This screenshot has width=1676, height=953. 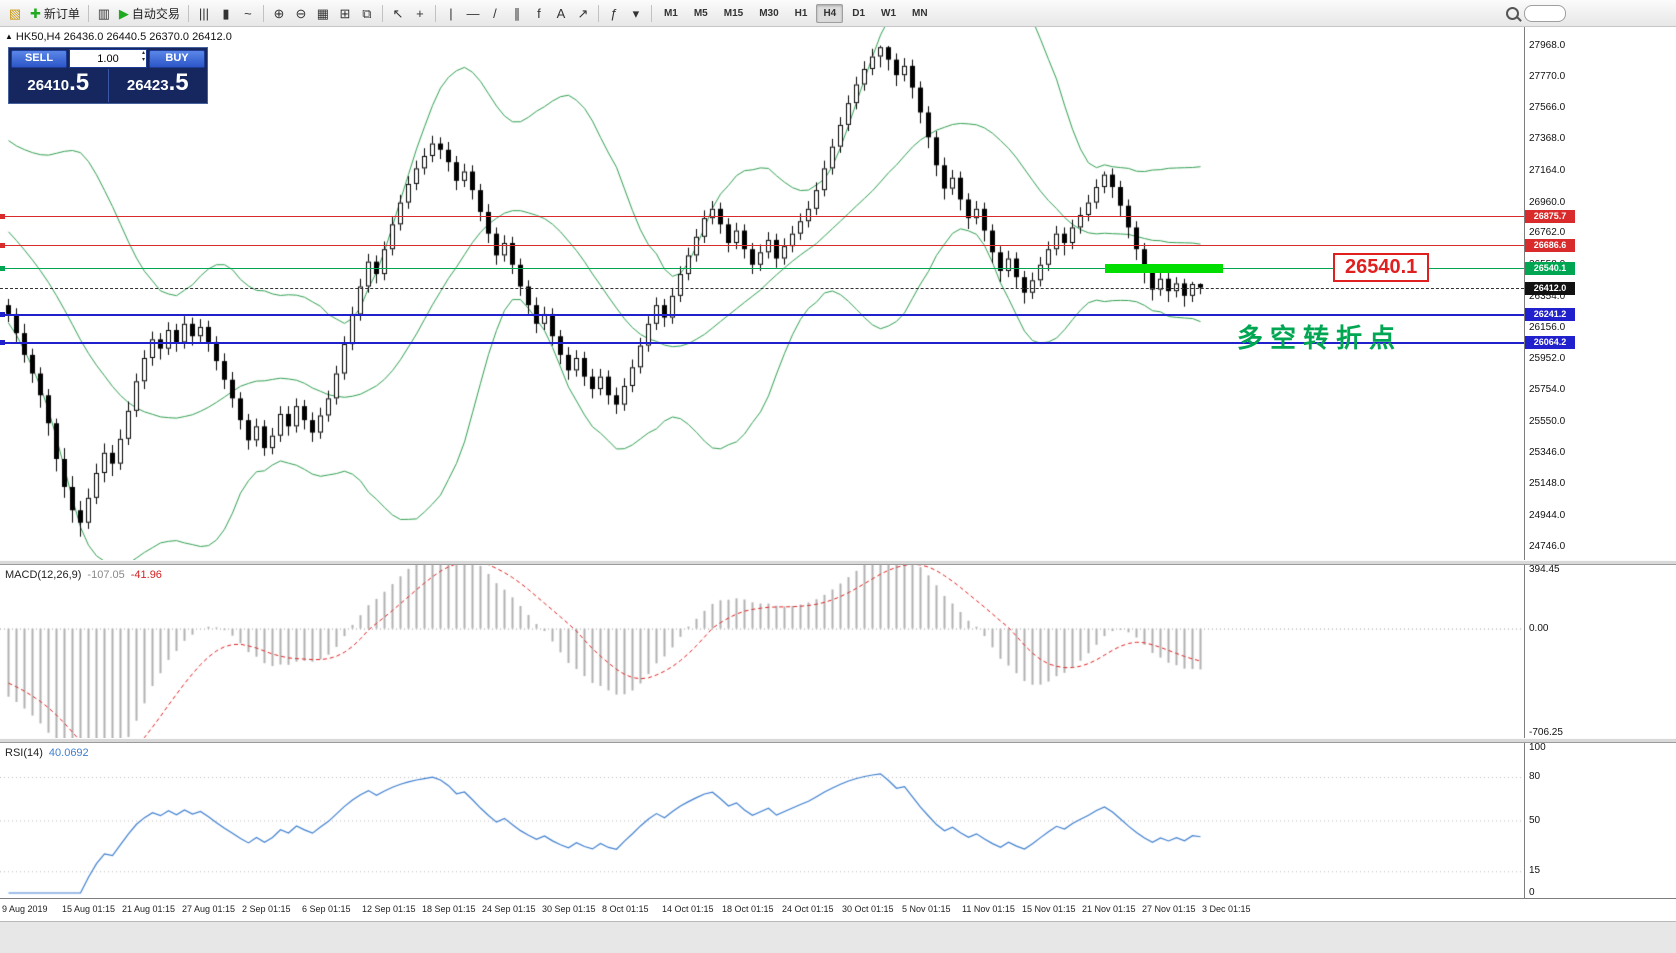 What do you see at coordinates (1539, 628) in the screenshot?
I see `macd-axis-label: 0.00` at bounding box center [1539, 628].